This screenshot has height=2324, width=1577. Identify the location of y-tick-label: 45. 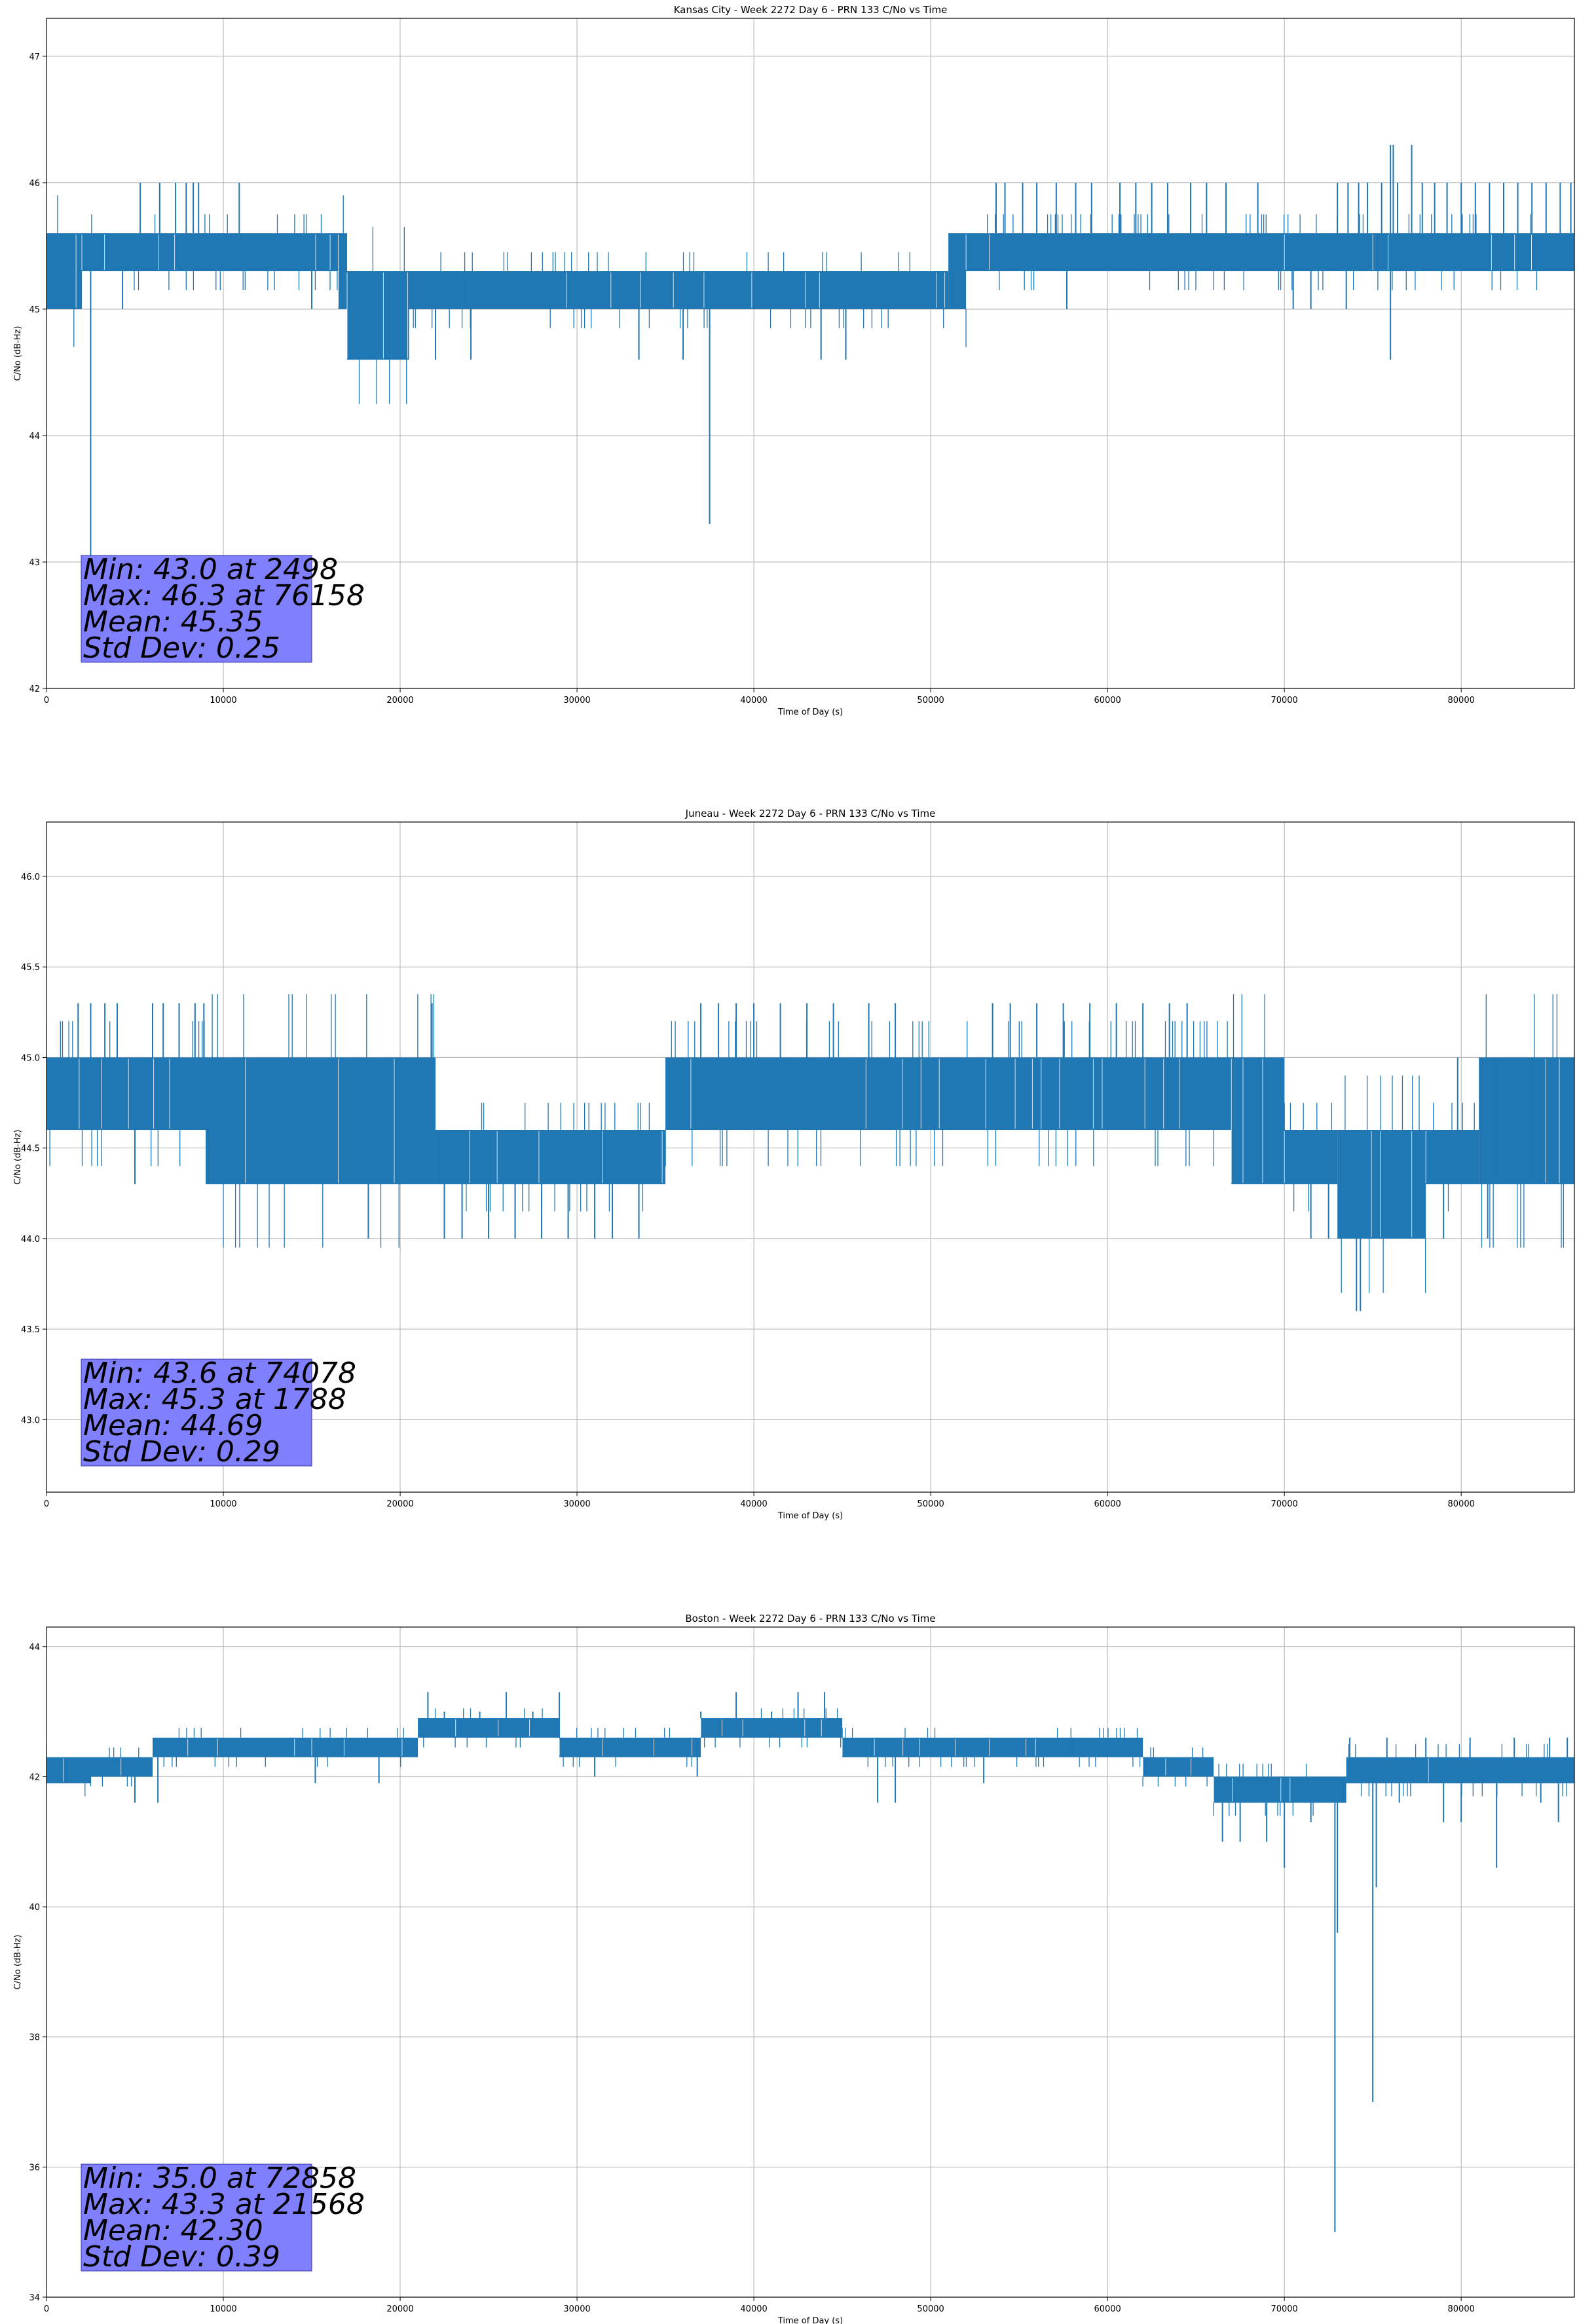
(34, 310).